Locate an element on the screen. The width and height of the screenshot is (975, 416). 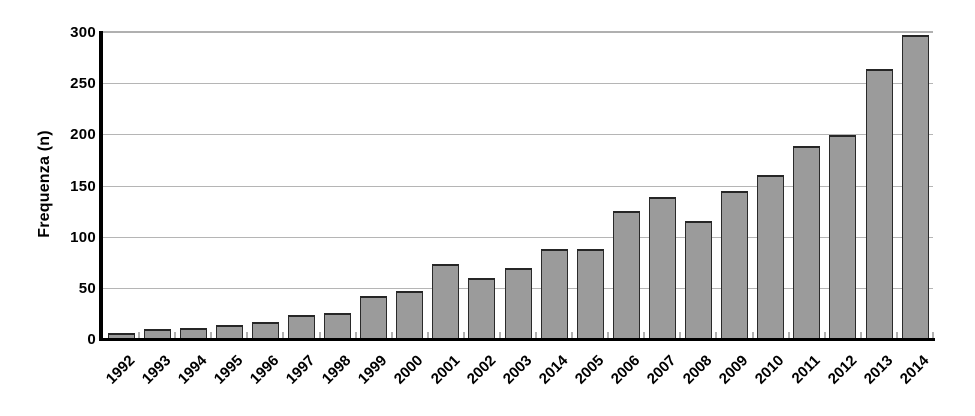
bar-cell-14: 2006 is located at coordinates (626, 210).